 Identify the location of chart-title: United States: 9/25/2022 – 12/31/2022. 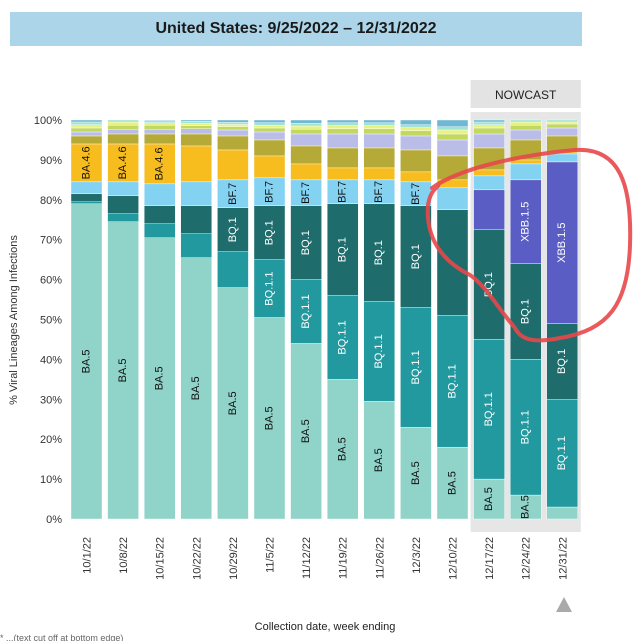
(296, 28).